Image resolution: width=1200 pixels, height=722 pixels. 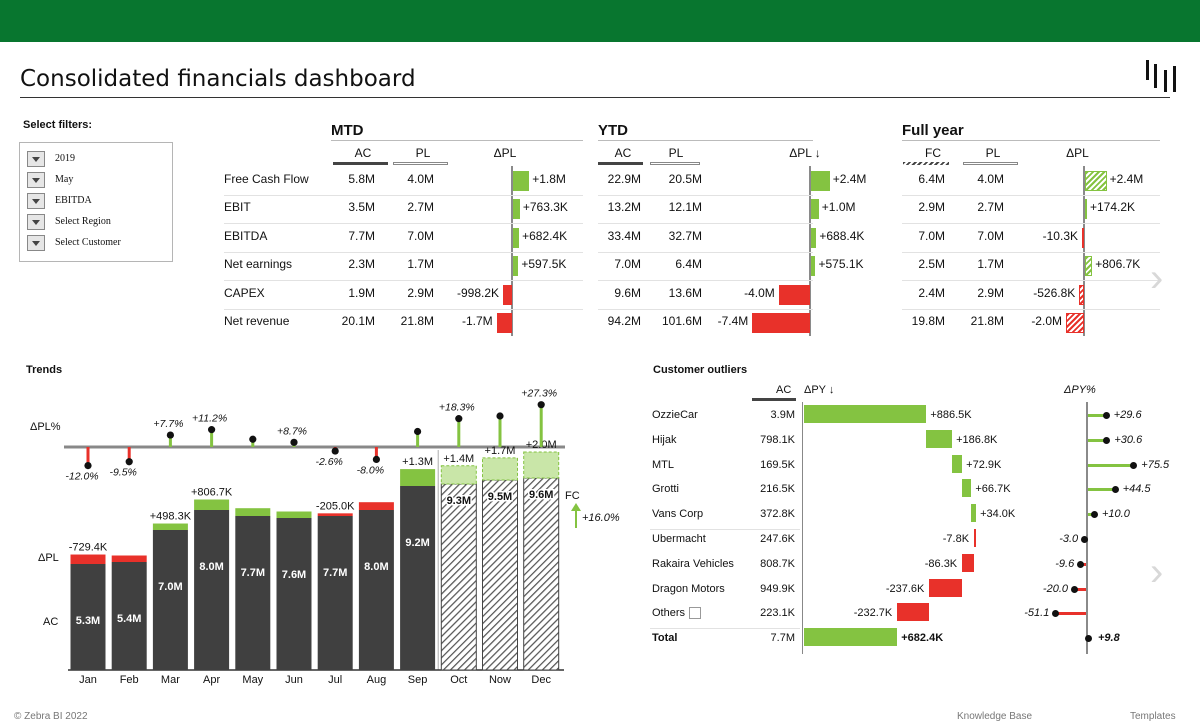 I want to click on total-bar, so click(x=851, y=637).